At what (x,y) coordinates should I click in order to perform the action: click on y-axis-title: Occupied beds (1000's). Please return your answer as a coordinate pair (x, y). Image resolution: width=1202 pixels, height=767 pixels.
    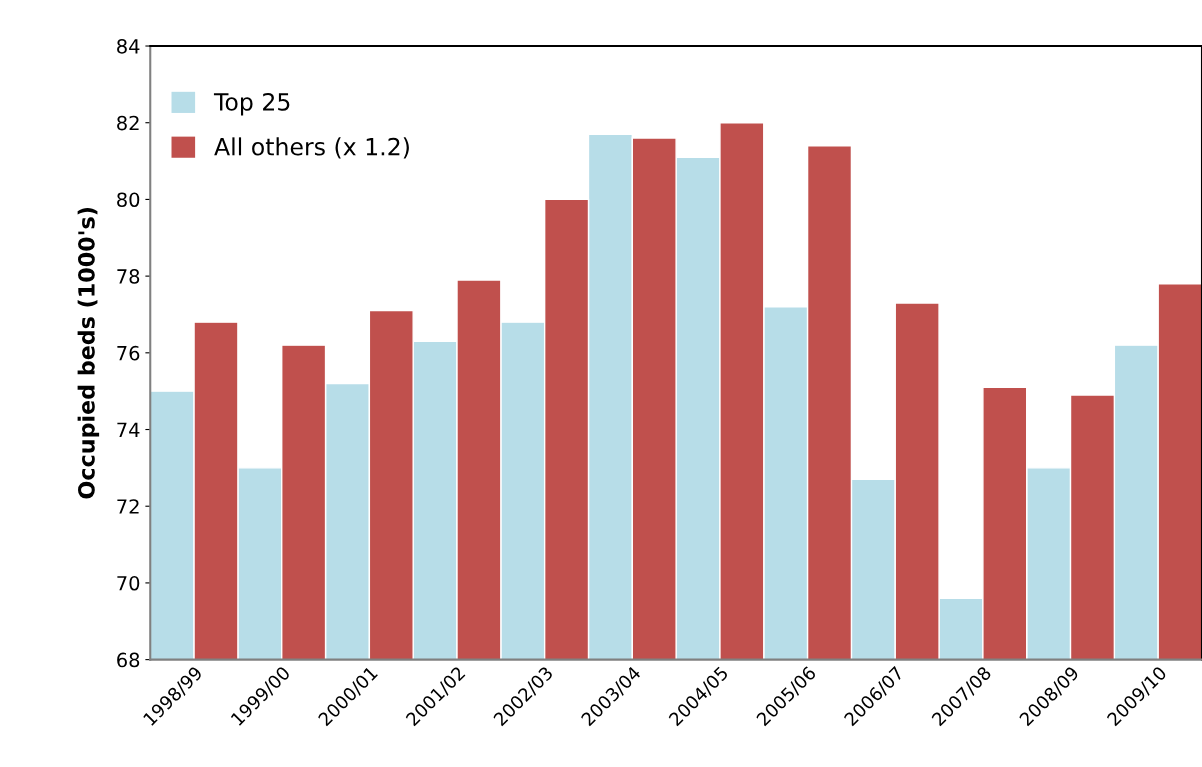
    Looking at the image, I should click on (88, 353).